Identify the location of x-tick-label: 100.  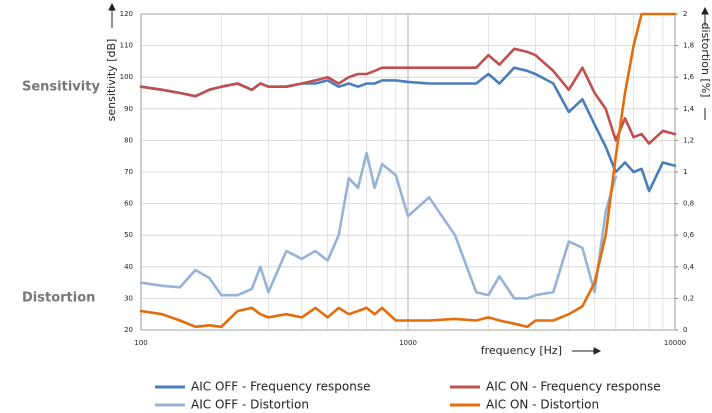
(140, 343).